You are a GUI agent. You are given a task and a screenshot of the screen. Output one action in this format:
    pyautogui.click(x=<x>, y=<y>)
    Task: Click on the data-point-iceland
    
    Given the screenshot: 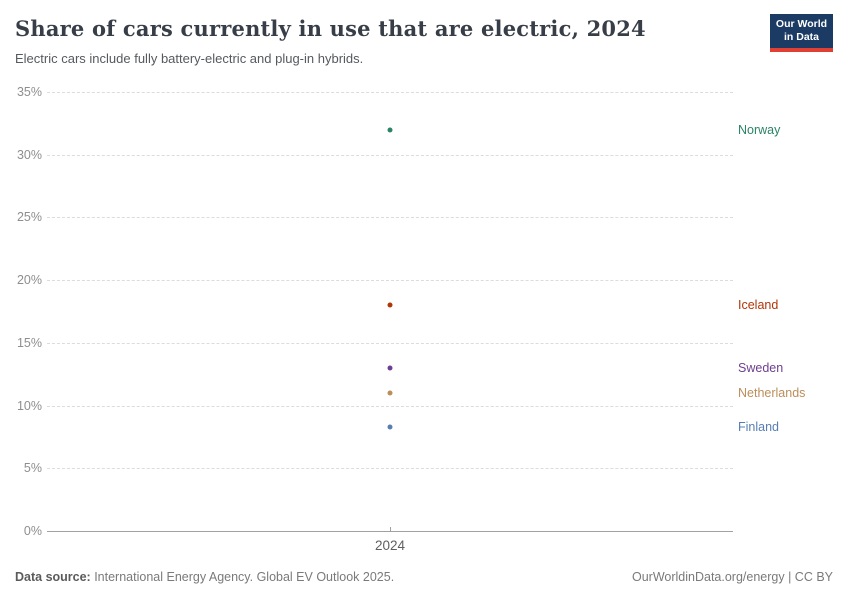 What is the action you would take?
    pyautogui.click(x=390, y=305)
    